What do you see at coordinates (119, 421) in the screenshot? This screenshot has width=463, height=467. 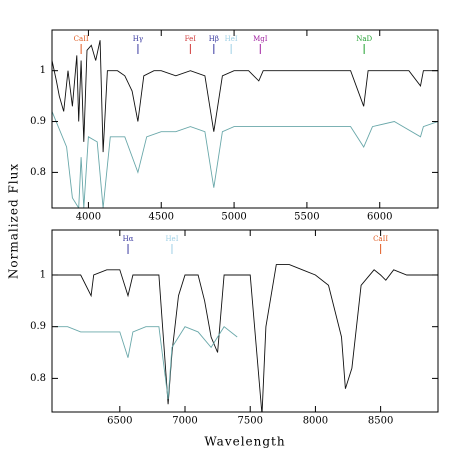 I see `x-tick-label: 6500` at bounding box center [119, 421].